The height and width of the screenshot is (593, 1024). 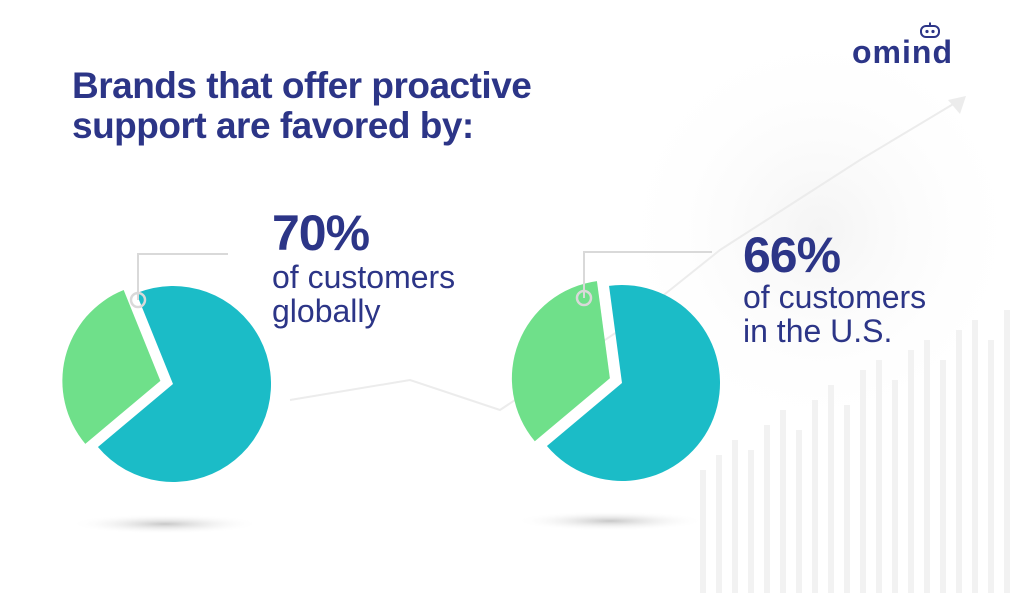 I want to click on pie-1-caption-line-1: of customers, so click(x=364, y=277).